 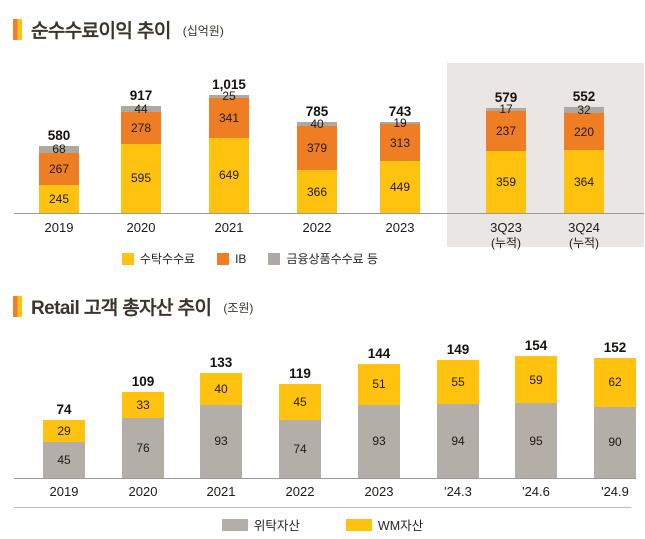 I want to click on legend-item-wm-assets: WM자산, so click(x=384, y=524).